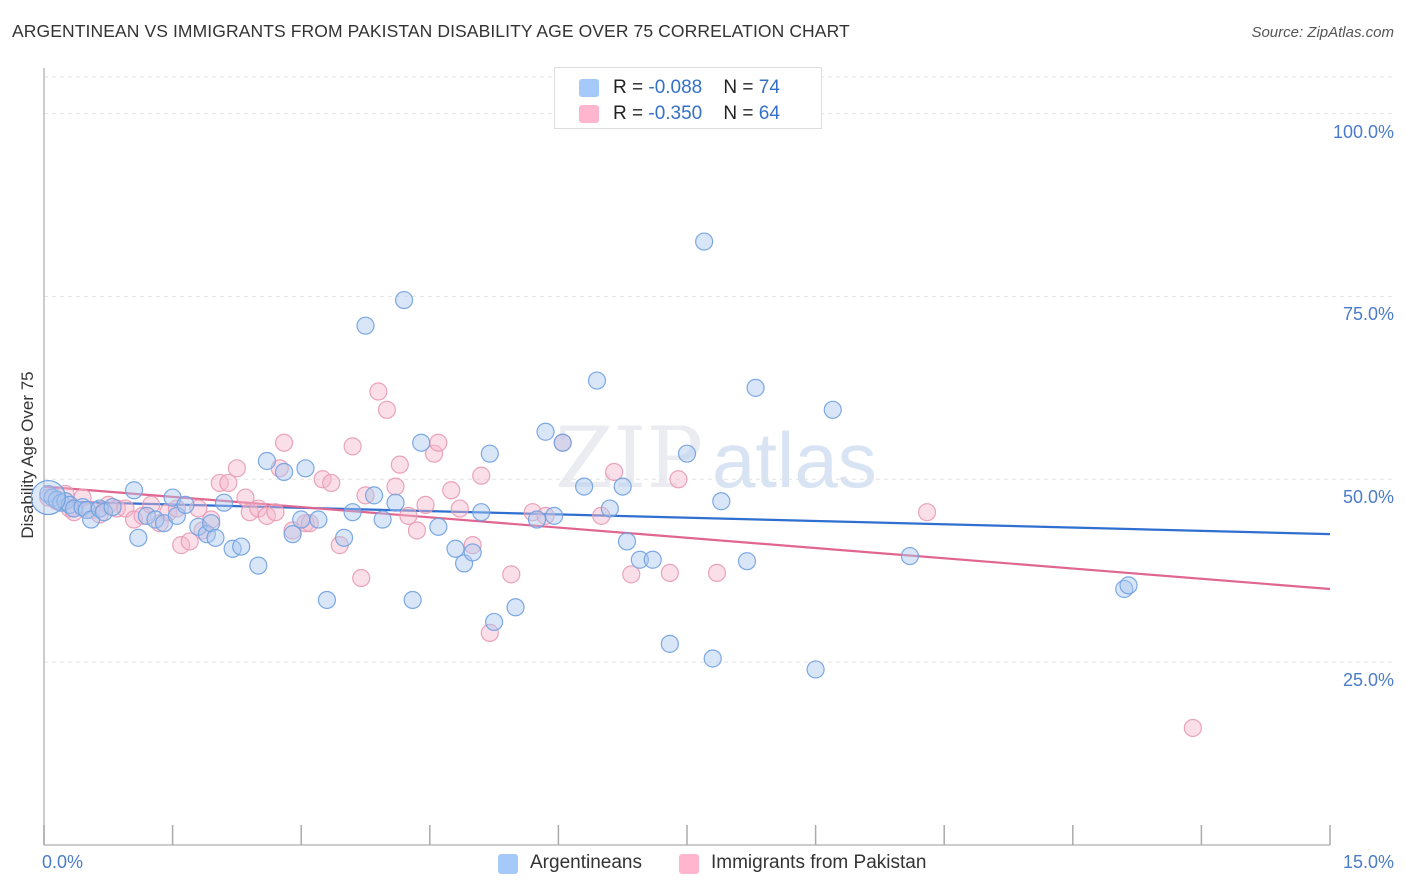 This screenshot has width=1406, height=892. I want to click on y-tick-label: 100.0%, so click(1363, 131).